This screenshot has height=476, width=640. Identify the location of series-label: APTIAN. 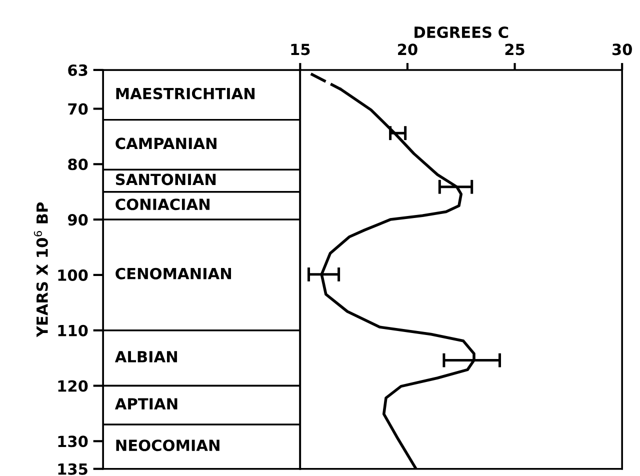
(146, 404).